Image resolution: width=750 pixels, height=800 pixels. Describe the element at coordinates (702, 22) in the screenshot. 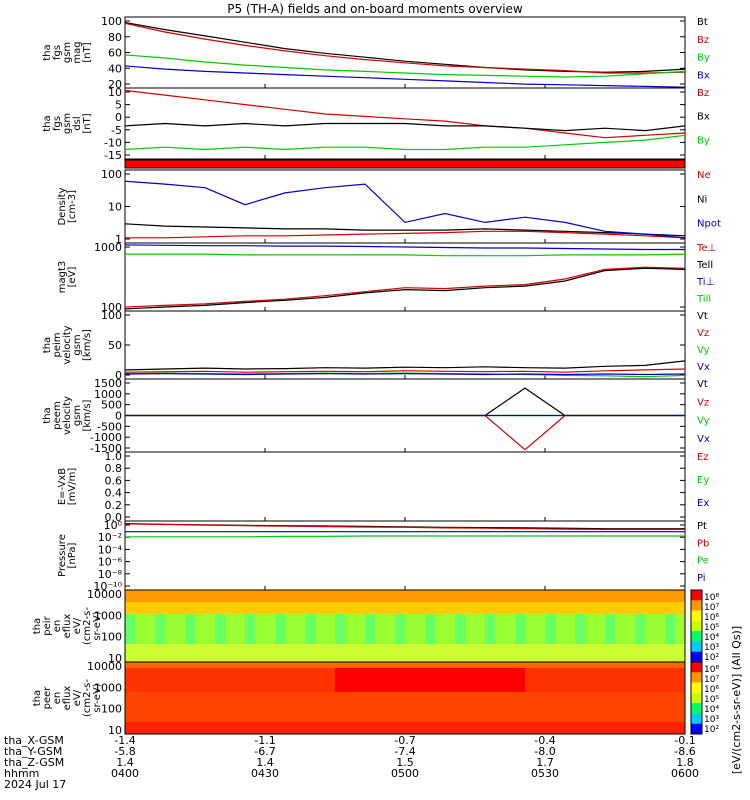

I see `legend-Bt: Bt` at that location.